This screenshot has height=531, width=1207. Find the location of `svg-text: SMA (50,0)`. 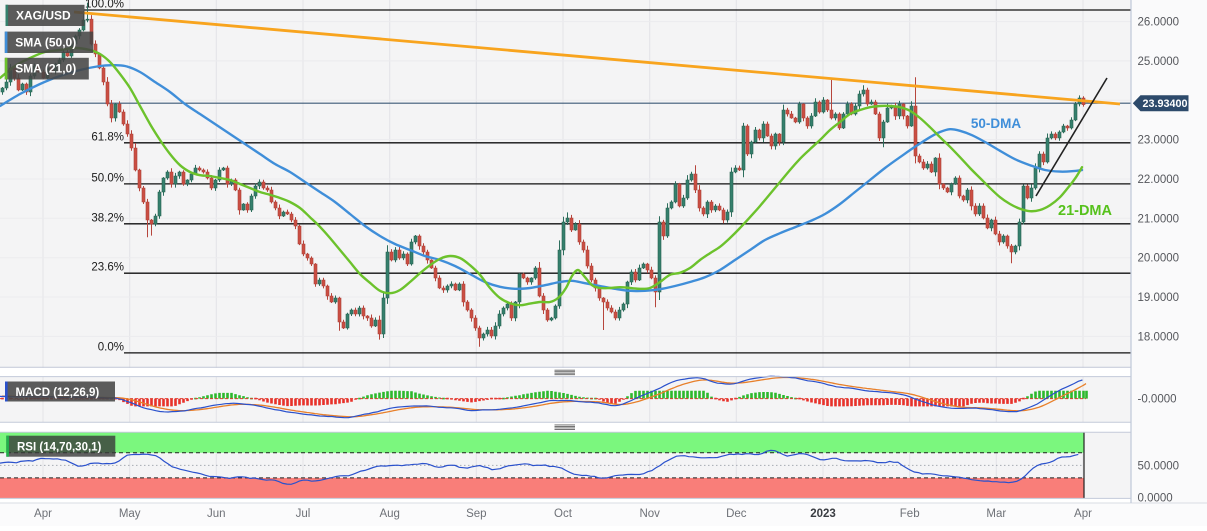

svg-text: SMA (50,0) is located at coordinates (45, 42).